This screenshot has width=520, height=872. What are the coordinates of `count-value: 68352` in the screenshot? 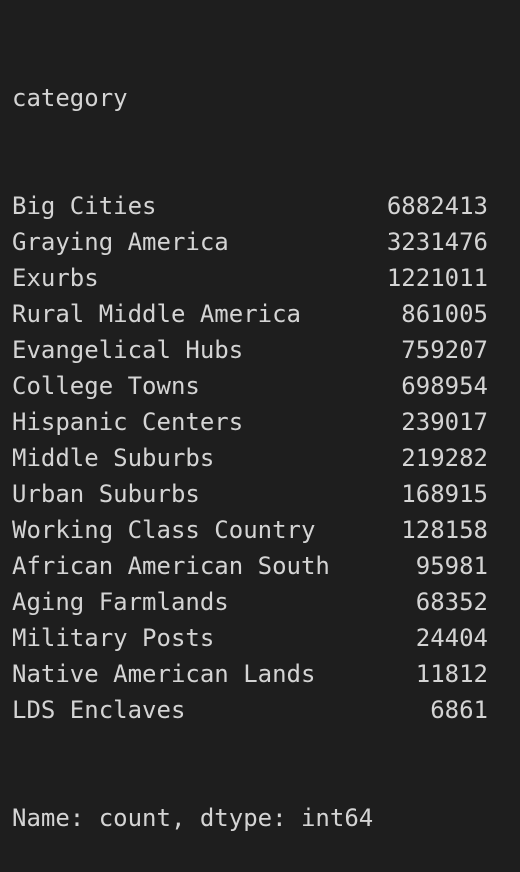 It's located at (451, 602).